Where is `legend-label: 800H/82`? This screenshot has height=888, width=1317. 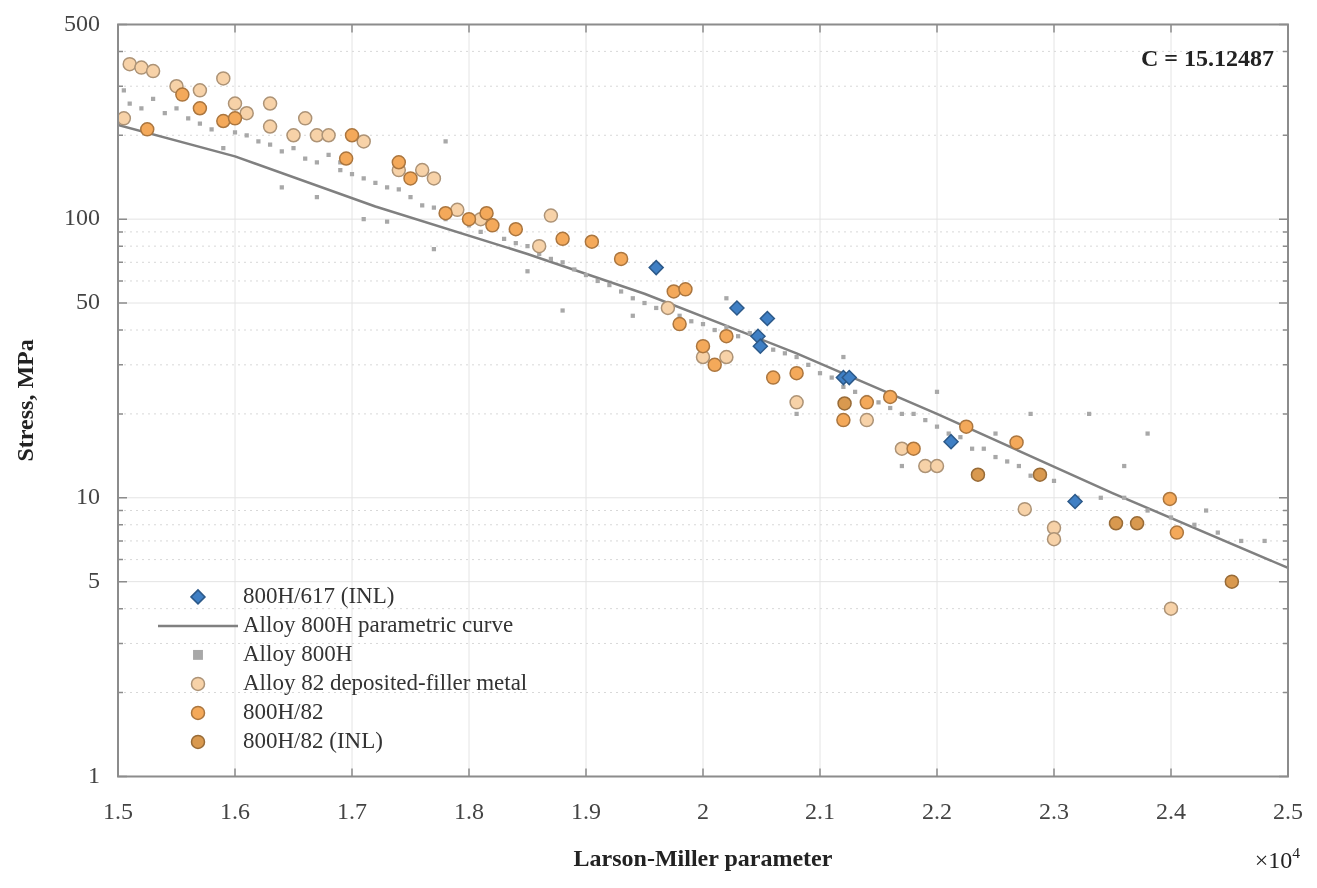 legend-label: 800H/82 is located at coordinates (283, 711).